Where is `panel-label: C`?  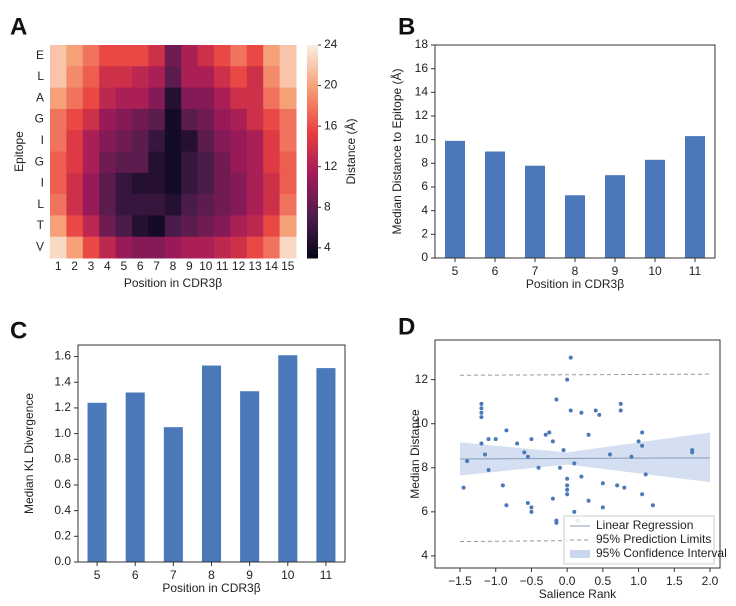 panel-label: C is located at coordinates (18, 330).